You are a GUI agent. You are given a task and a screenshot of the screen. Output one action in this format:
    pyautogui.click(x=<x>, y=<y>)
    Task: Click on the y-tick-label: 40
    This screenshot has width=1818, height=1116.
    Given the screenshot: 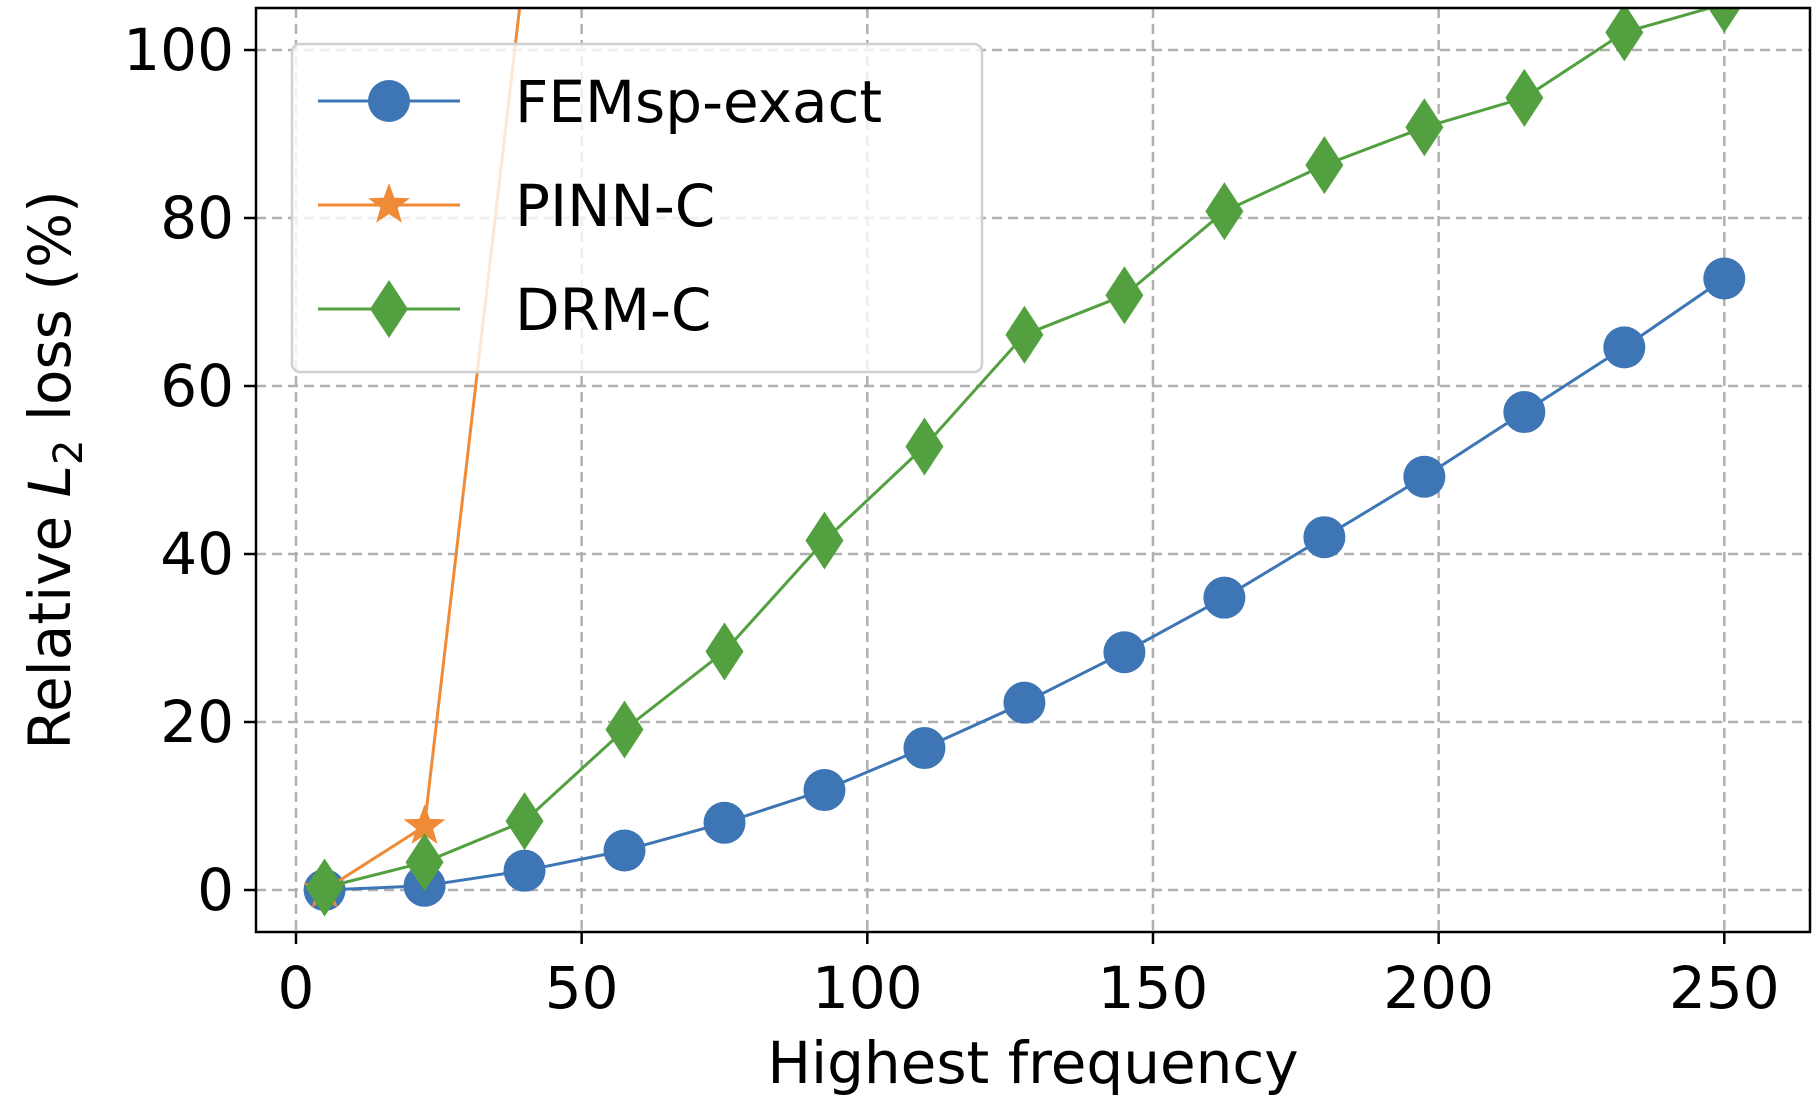 What is the action you would take?
    pyautogui.click(x=197, y=554)
    